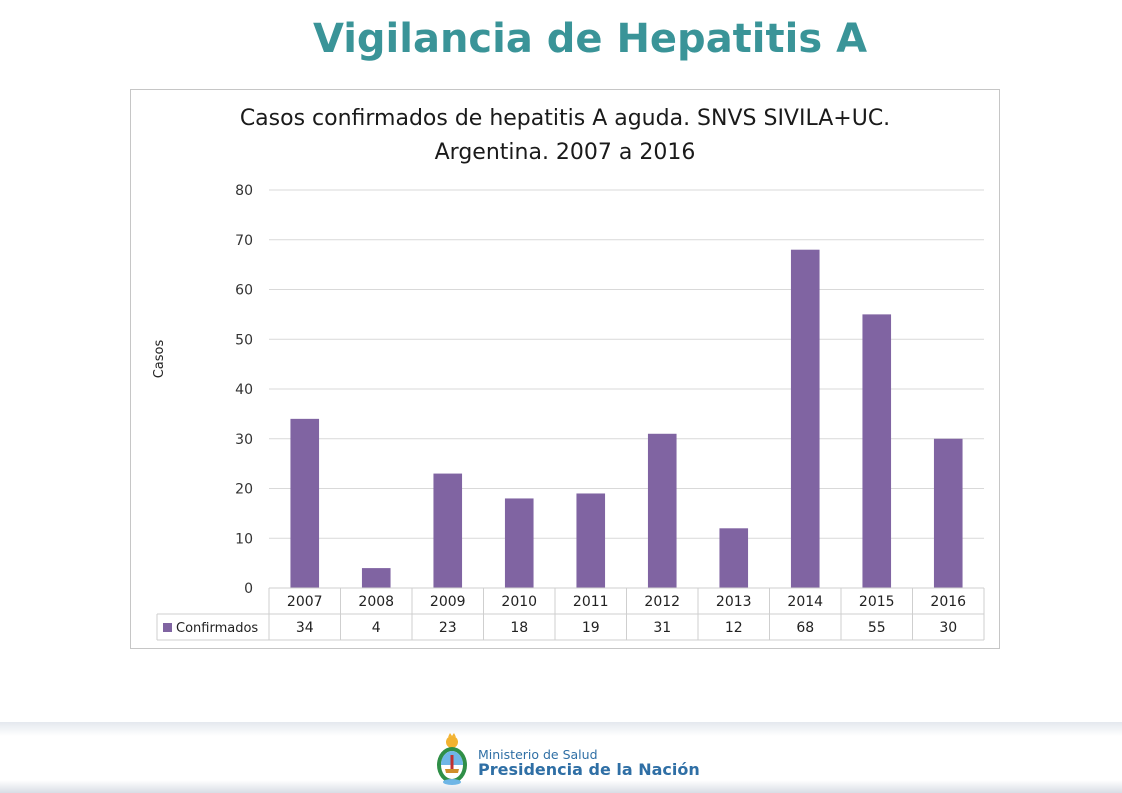 The image size is (1122, 793). What do you see at coordinates (877, 628) in the screenshot?
I see `data-table-value: 55` at bounding box center [877, 628].